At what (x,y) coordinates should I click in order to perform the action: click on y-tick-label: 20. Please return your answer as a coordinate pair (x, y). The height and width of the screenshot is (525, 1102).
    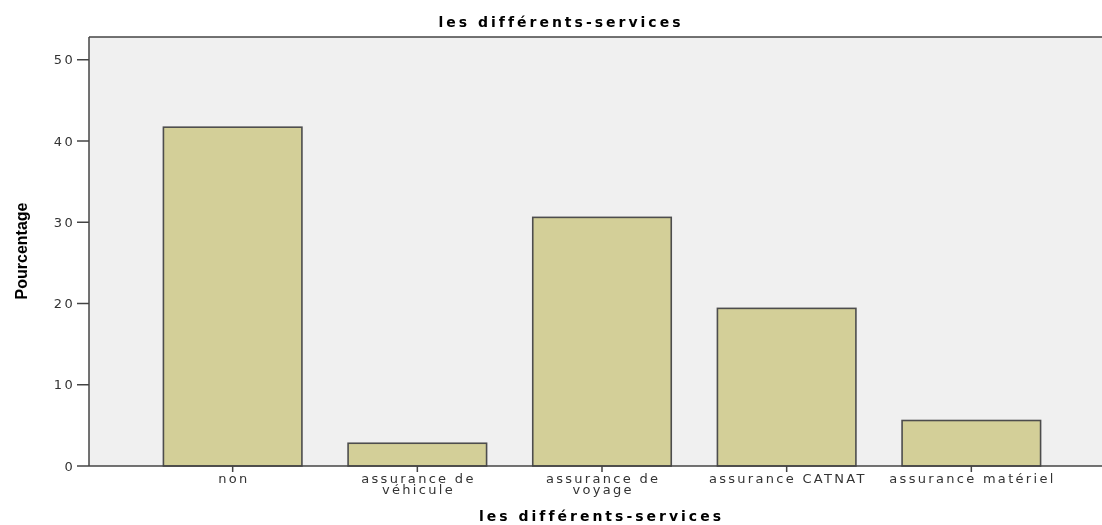
    Looking at the image, I should click on (64, 304).